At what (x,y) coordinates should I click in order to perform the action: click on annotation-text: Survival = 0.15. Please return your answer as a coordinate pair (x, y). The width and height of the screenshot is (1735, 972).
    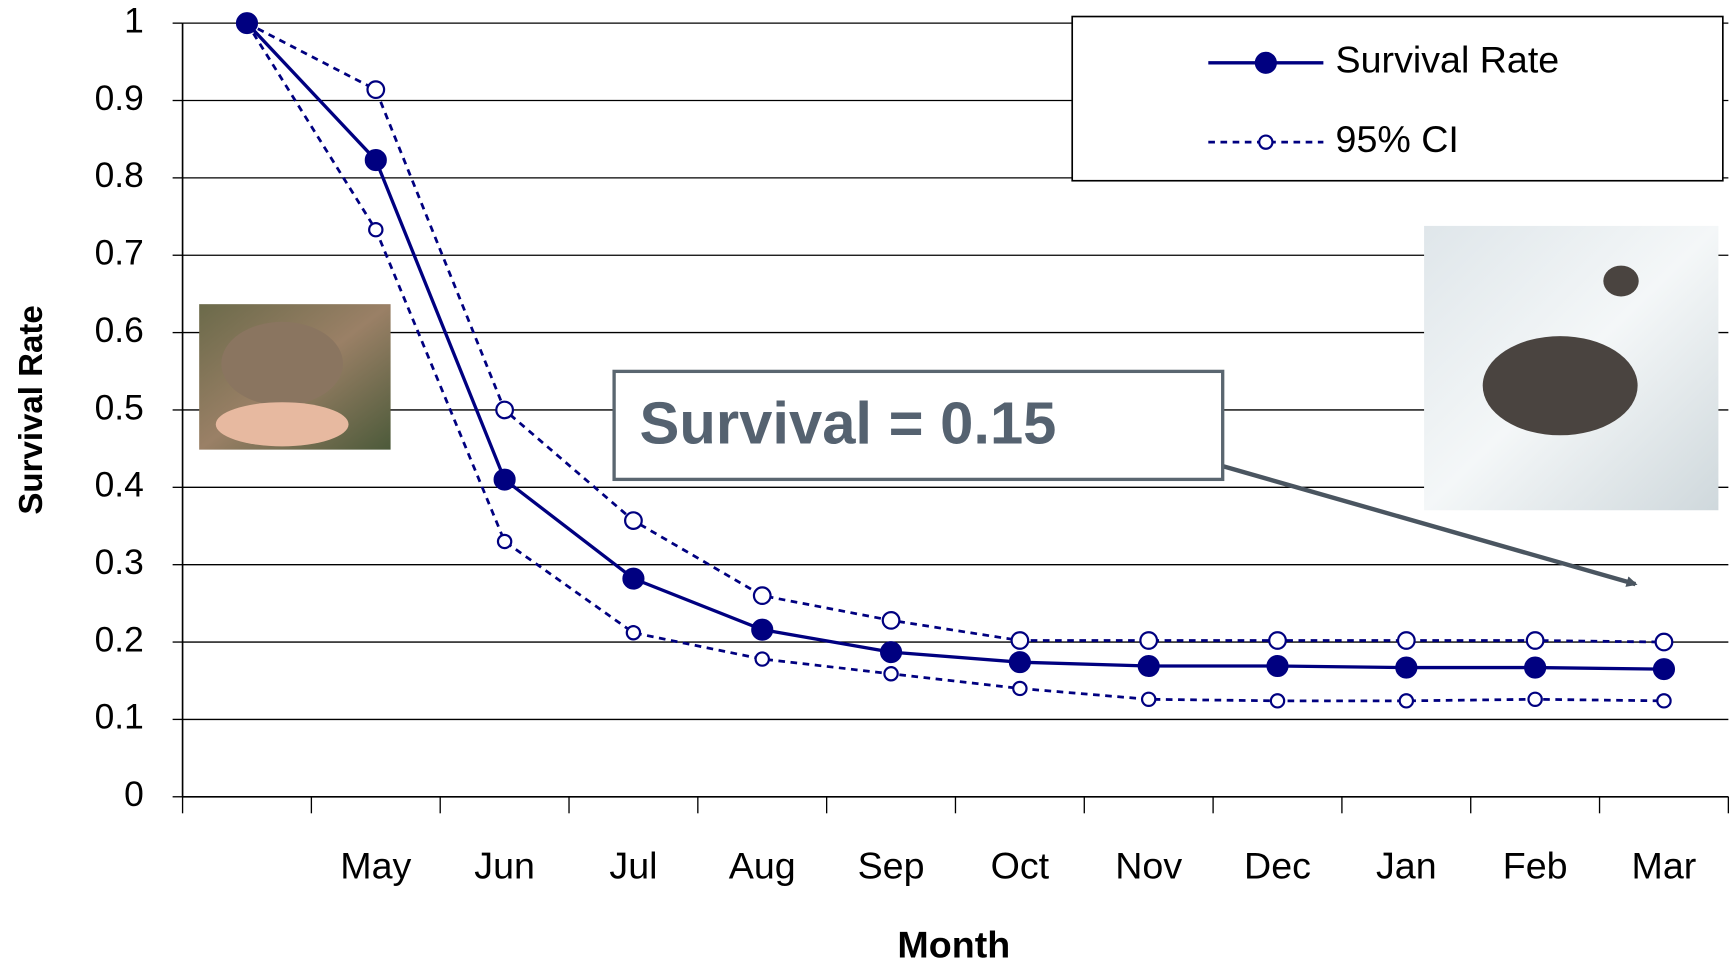
    Looking at the image, I should click on (848, 422).